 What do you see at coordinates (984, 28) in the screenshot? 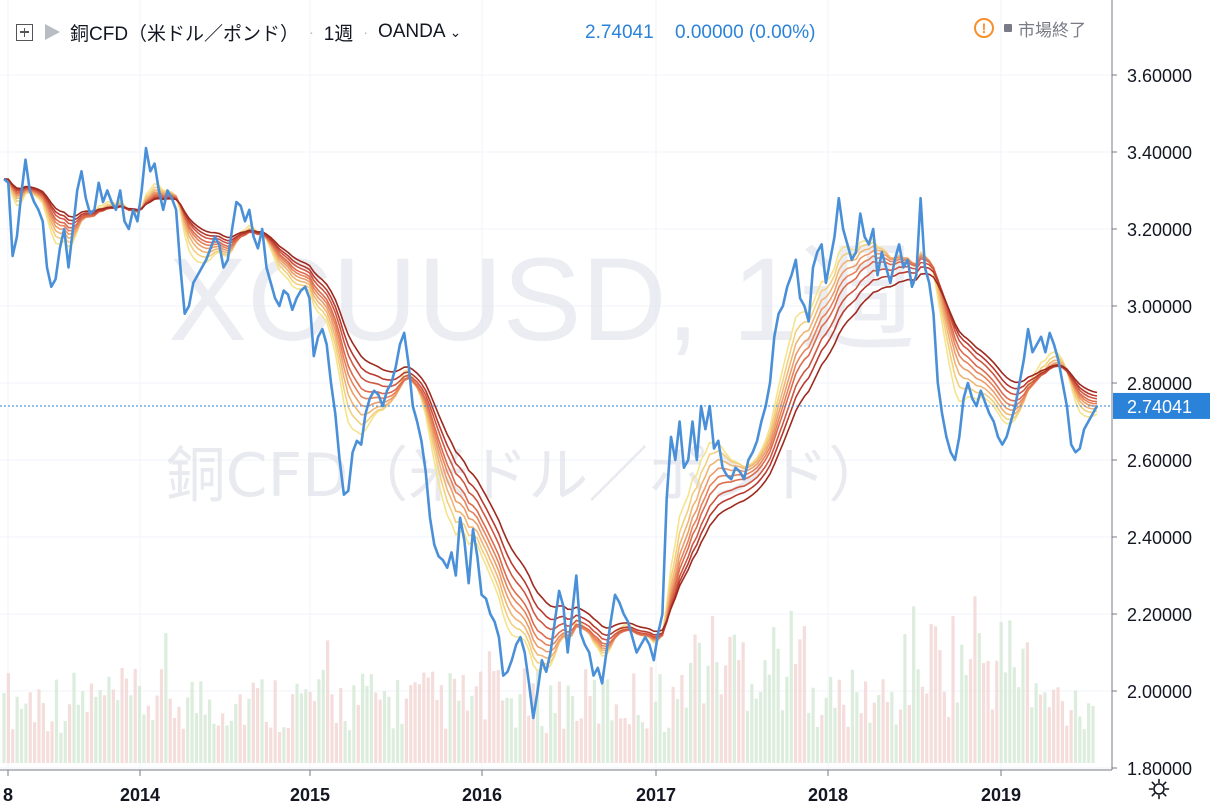
I see `warning-icon: !` at bounding box center [984, 28].